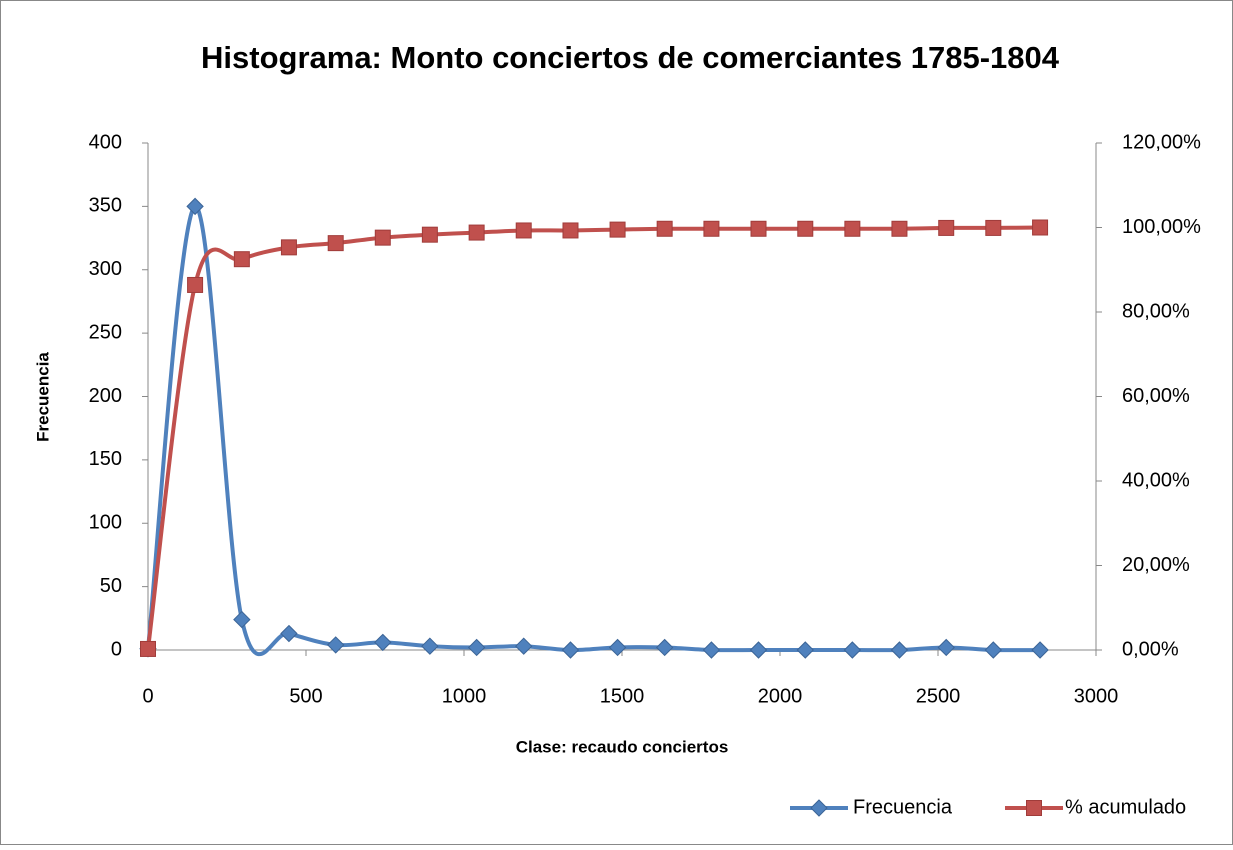  What do you see at coordinates (1156, 565) in the screenshot?
I see `y2-tick-label: 20,00%` at bounding box center [1156, 565].